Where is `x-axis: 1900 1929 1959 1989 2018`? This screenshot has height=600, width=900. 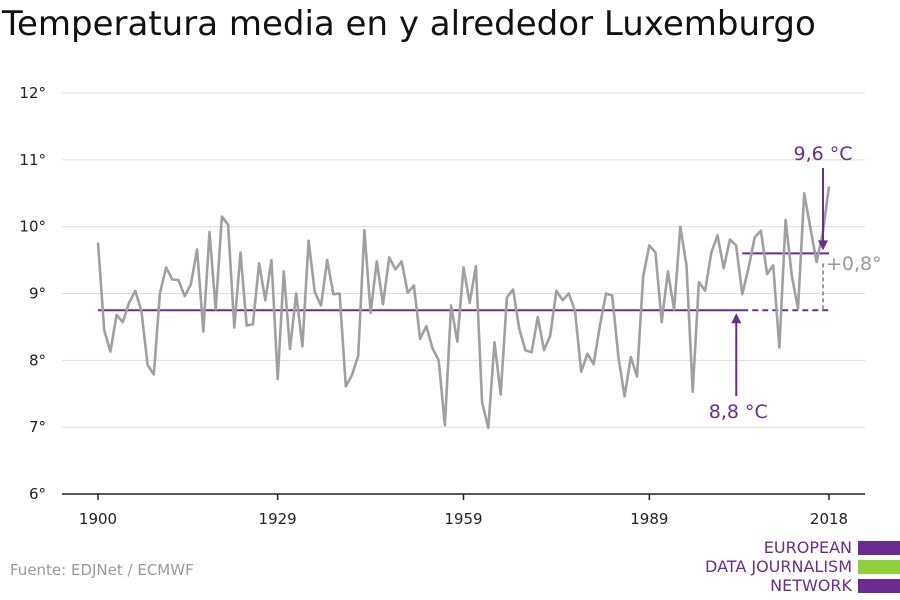
x-axis: 1900 1929 1959 1989 2018 is located at coordinates (463, 510).